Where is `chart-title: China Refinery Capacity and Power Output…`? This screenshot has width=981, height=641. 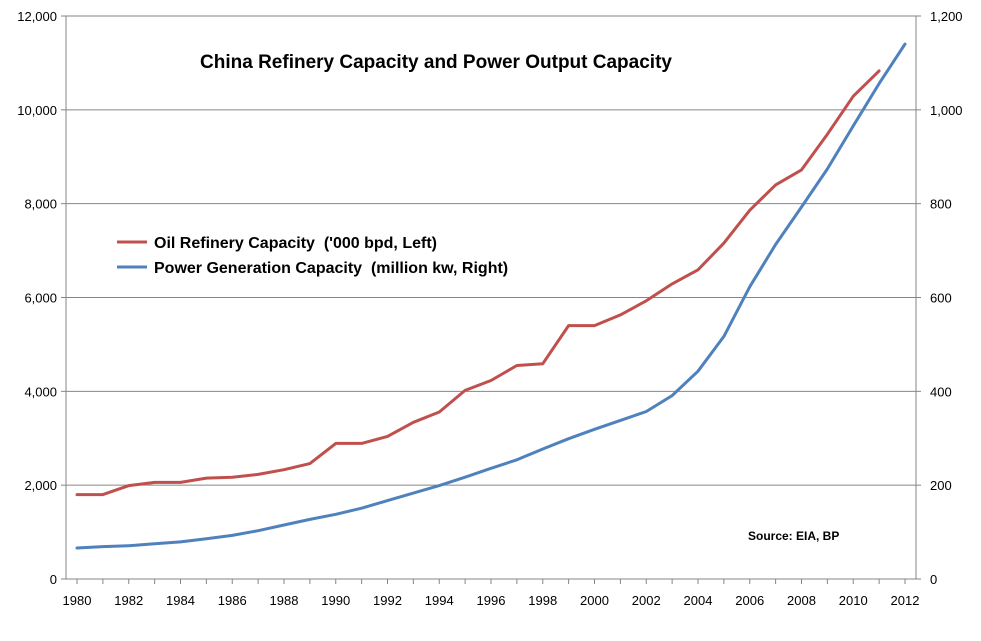 chart-title: China Refinery Capacity and Power Output… is located at coordinates (436, 62).